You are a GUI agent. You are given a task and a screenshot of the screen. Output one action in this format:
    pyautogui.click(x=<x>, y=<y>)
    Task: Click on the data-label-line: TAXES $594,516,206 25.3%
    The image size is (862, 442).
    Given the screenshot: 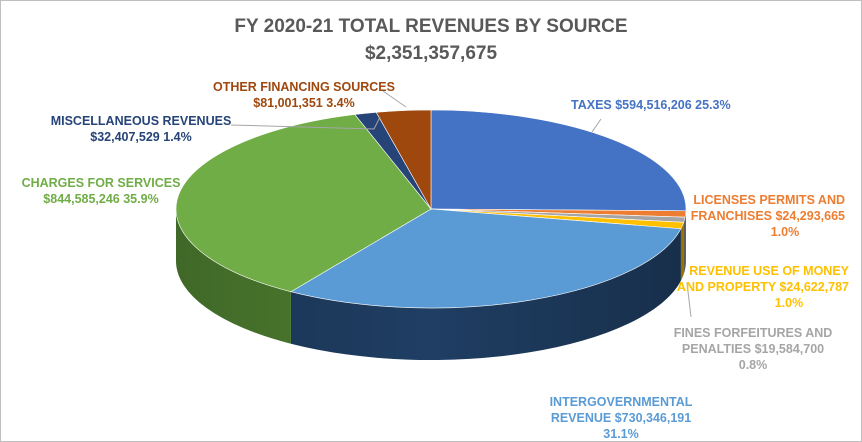 What is the action you would take?
    pyautogui.click(x=651, y=105)
    